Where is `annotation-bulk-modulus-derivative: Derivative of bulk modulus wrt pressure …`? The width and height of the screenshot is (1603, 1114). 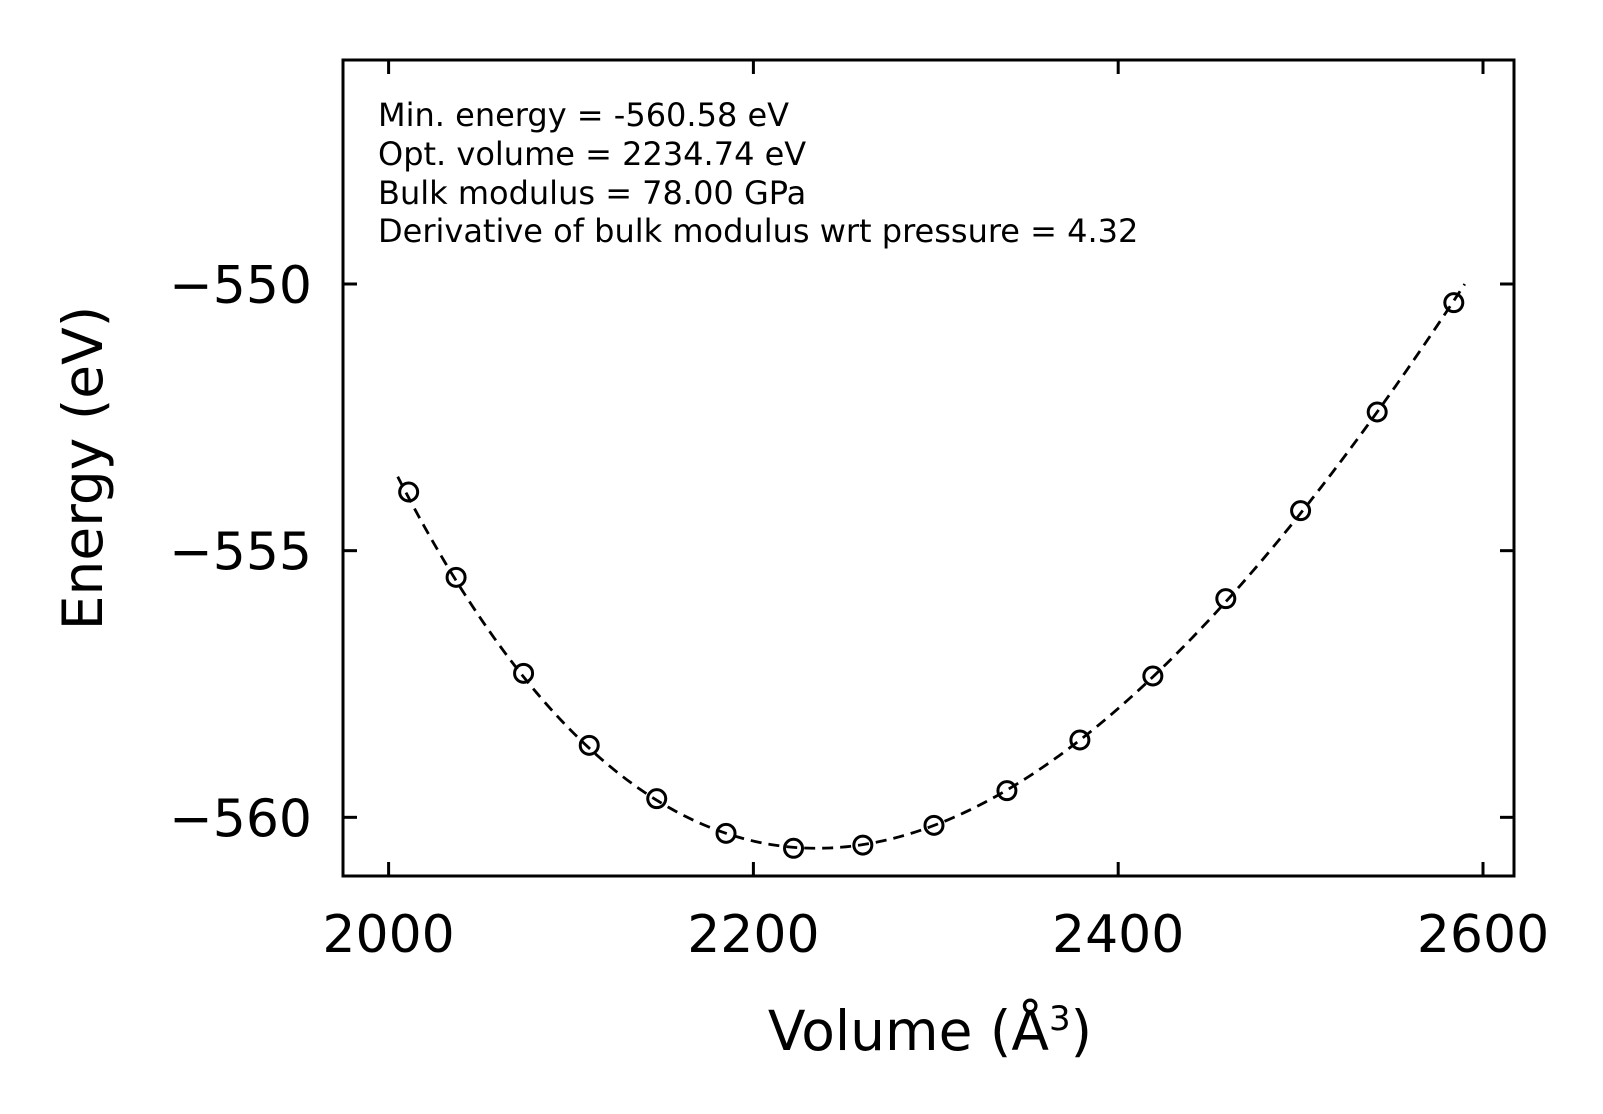 annotation-bulk-modulus-derivative: Derivative of bulk modulus wrt pressure … is located at coordinates (758, 231).